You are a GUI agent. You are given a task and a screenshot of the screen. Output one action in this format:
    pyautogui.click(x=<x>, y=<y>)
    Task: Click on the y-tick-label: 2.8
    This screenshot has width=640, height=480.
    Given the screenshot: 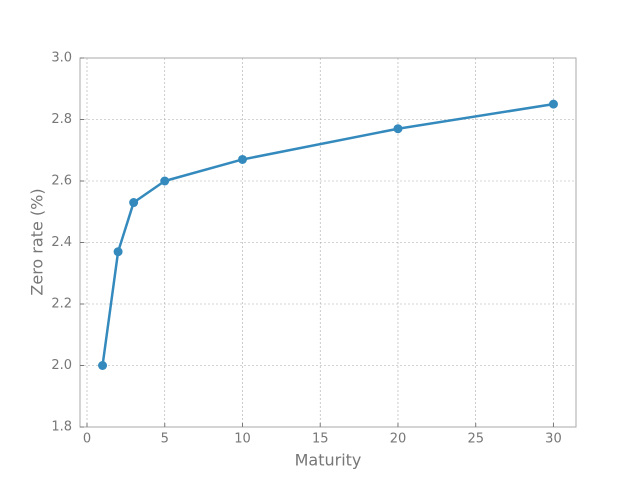 What is the action you would take?
    pyautogui.click(x=61, y=119)
    